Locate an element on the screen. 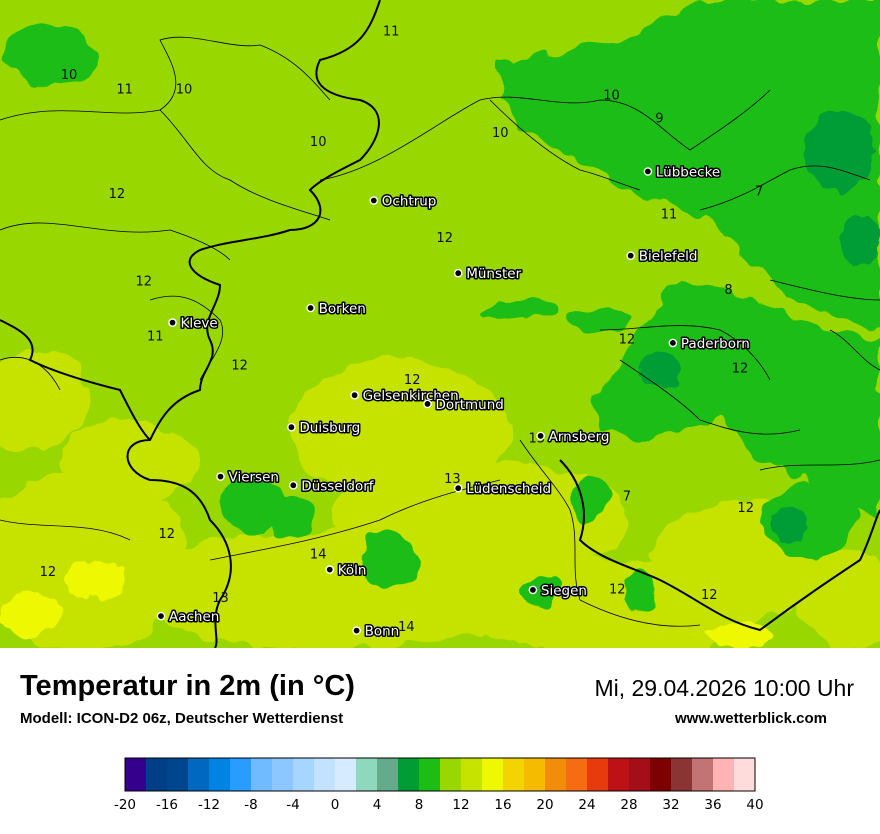 This screenshot has width=880, height=834. city-bonn: Bonn is located at coordinates (376, 631).